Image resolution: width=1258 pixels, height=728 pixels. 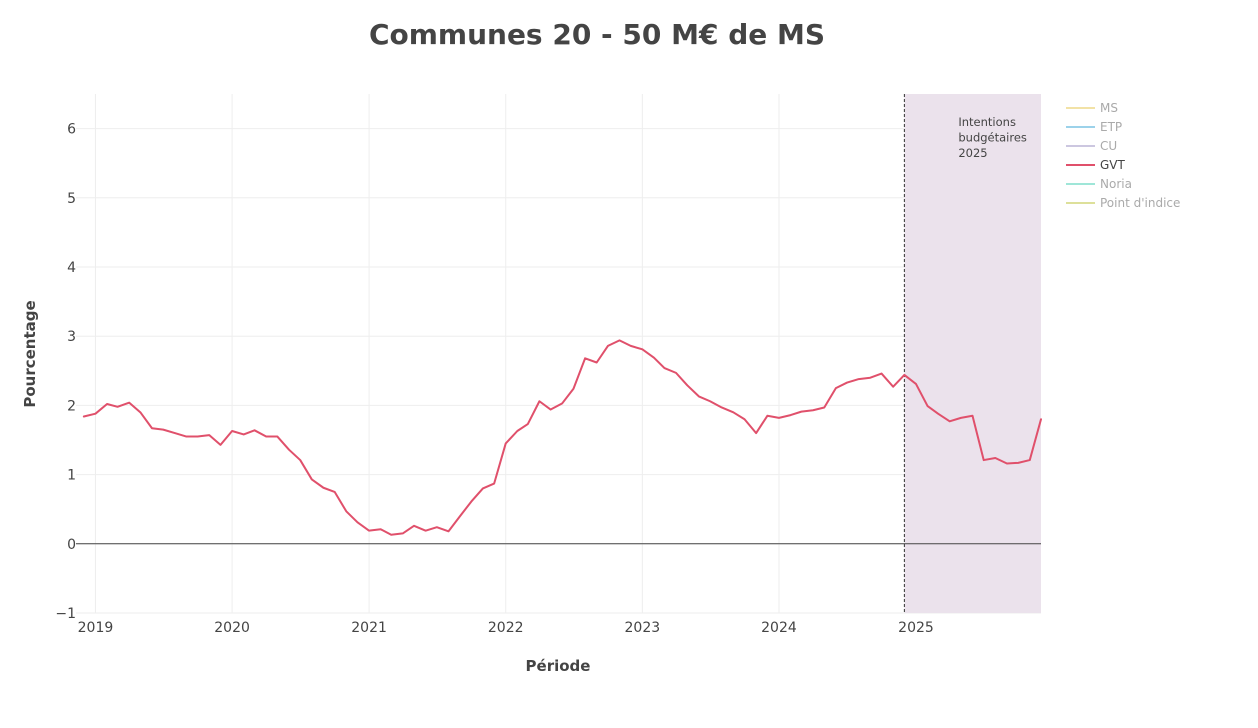 I want to click on y-axis-ticks: −1 0 1 2 3 4 5 6, so click(x=65, y=372).